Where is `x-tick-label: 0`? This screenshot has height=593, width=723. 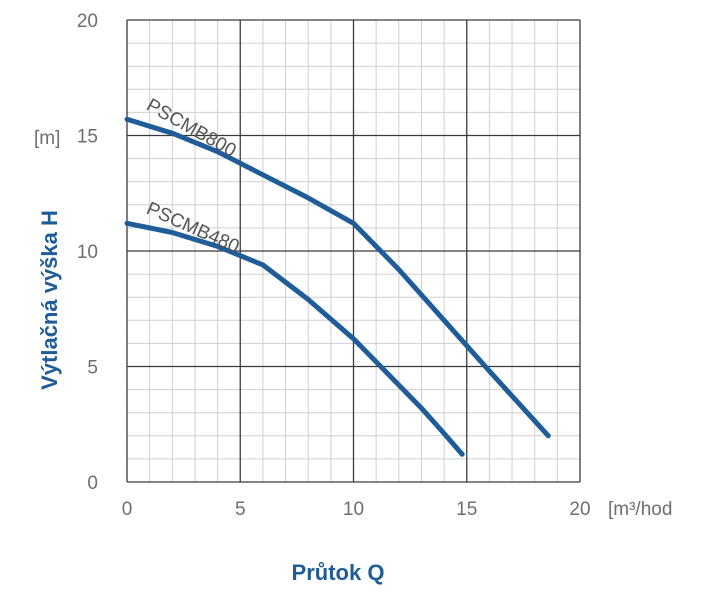 x-tick-label: 0 is located at coordinates (127, 509).